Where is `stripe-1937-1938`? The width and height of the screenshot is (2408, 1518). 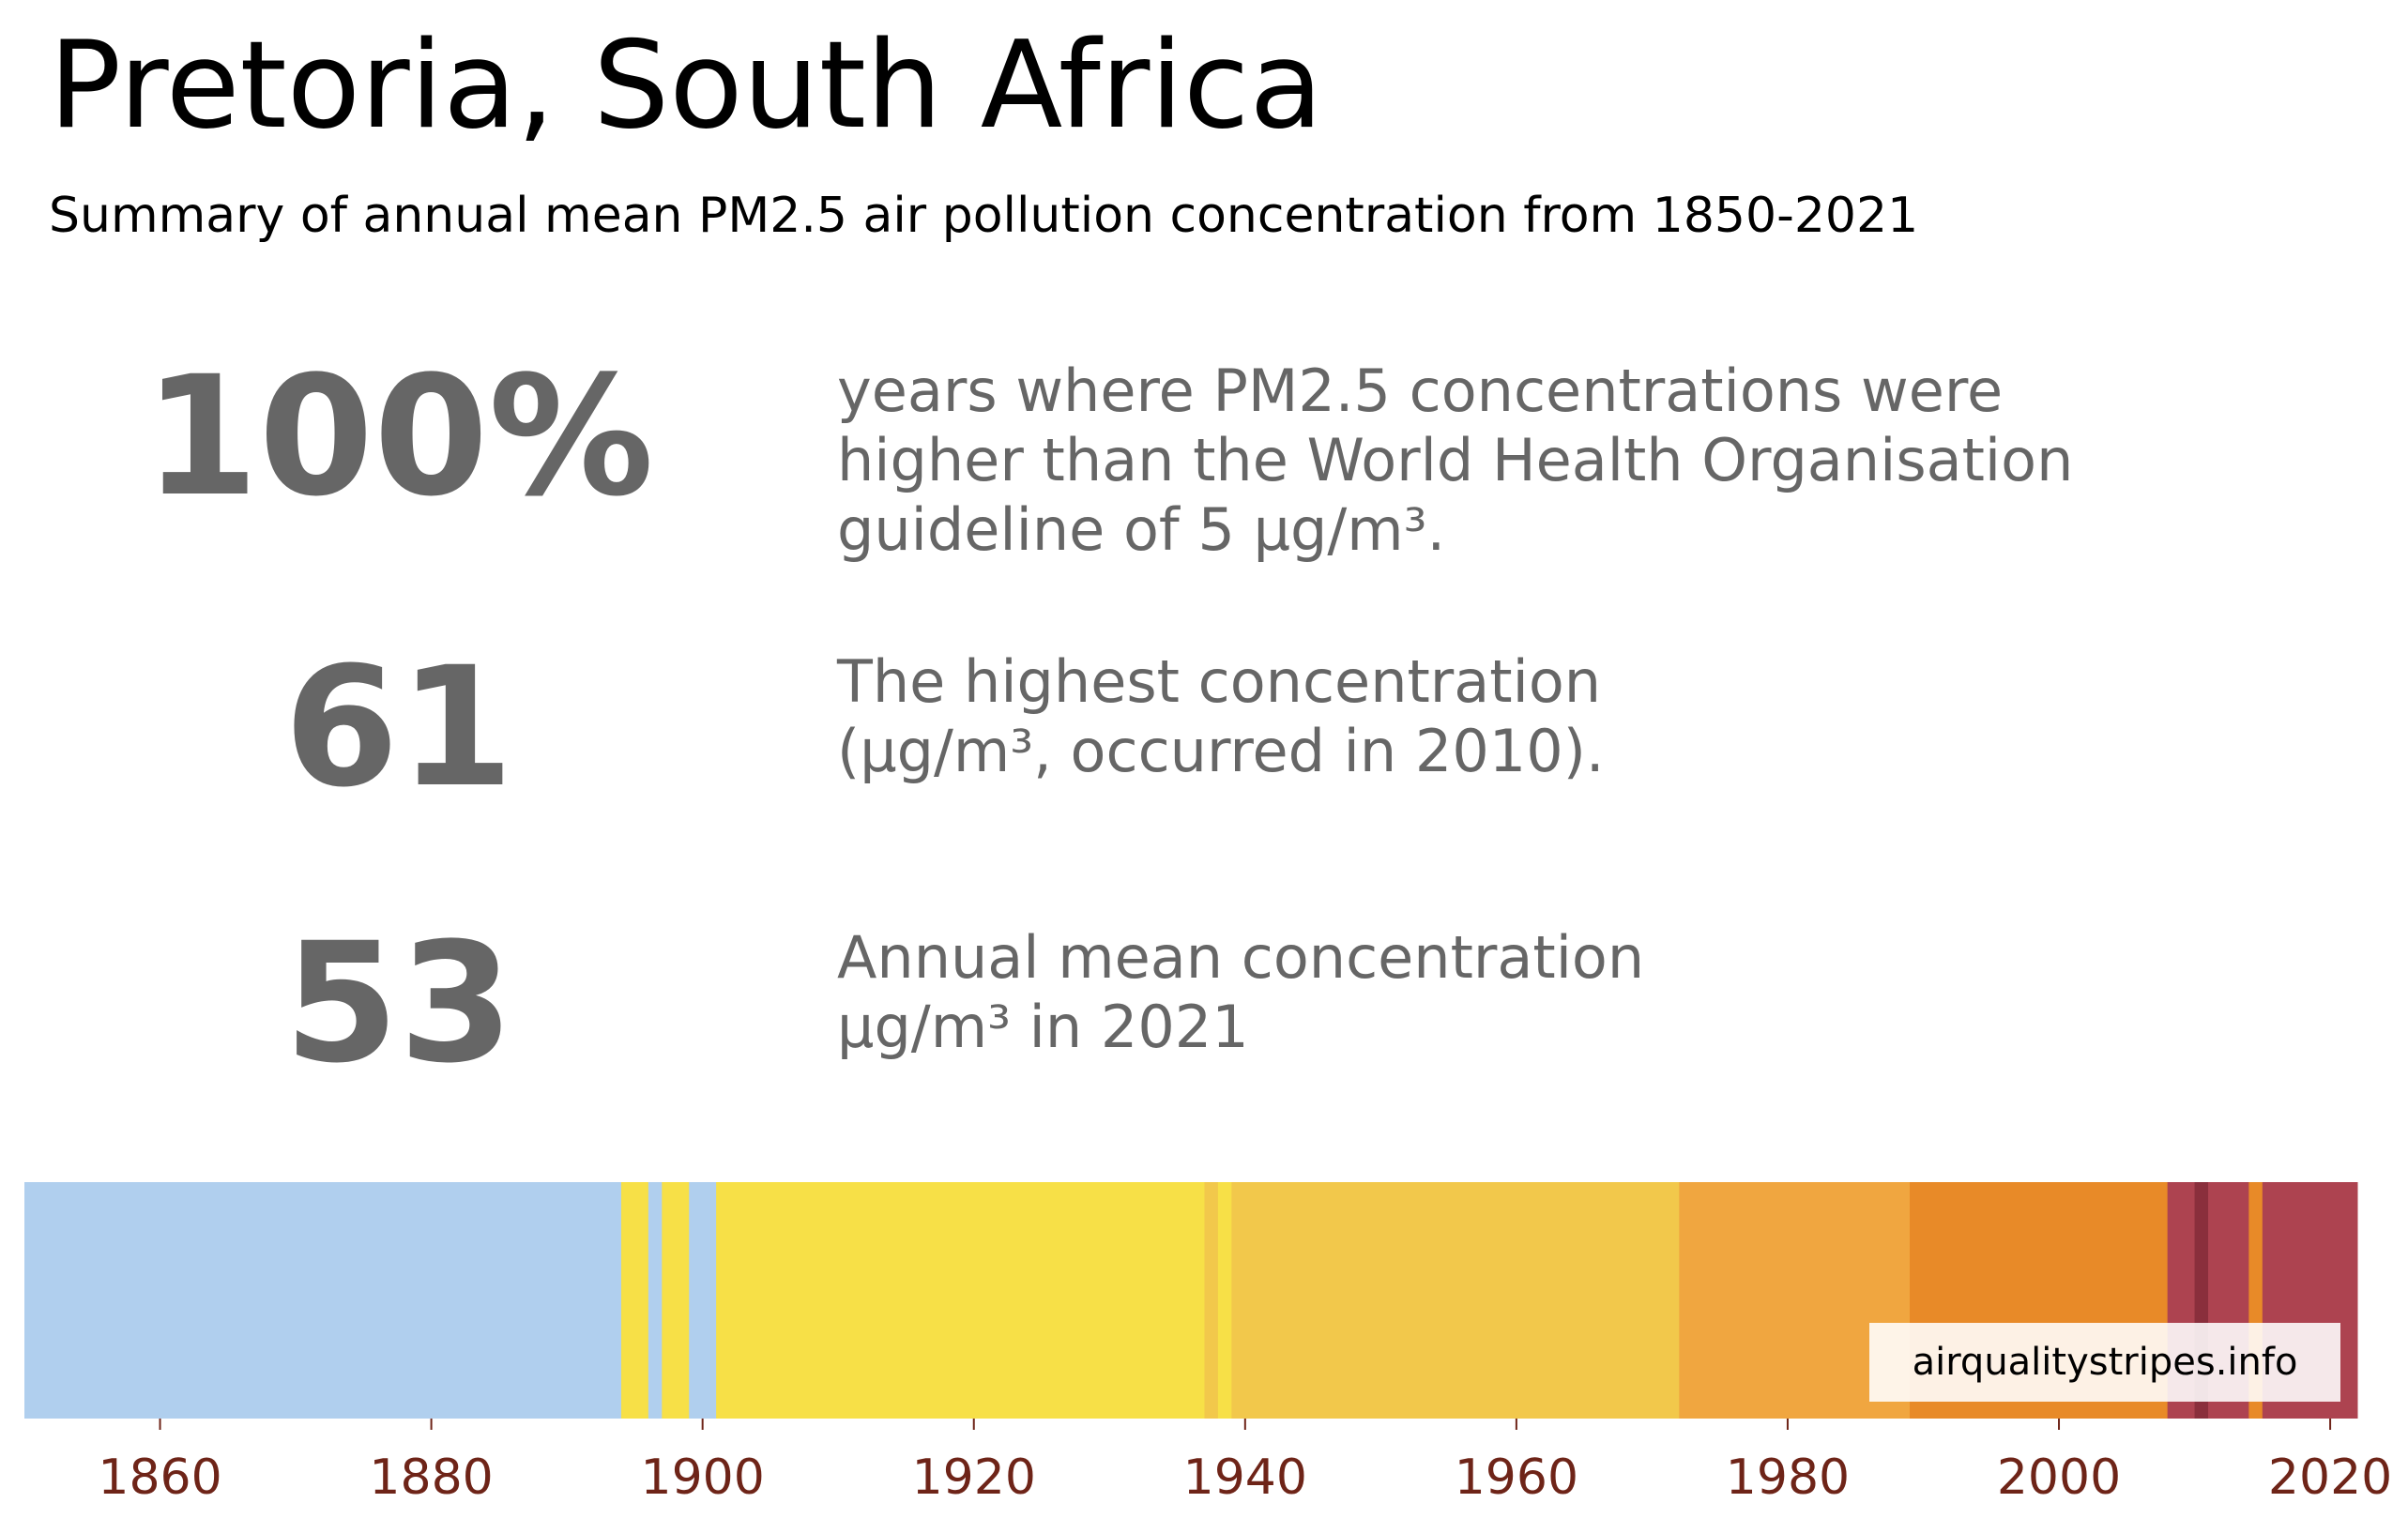
stripe-1937-1938 is located at coordinates (1211, 1300).